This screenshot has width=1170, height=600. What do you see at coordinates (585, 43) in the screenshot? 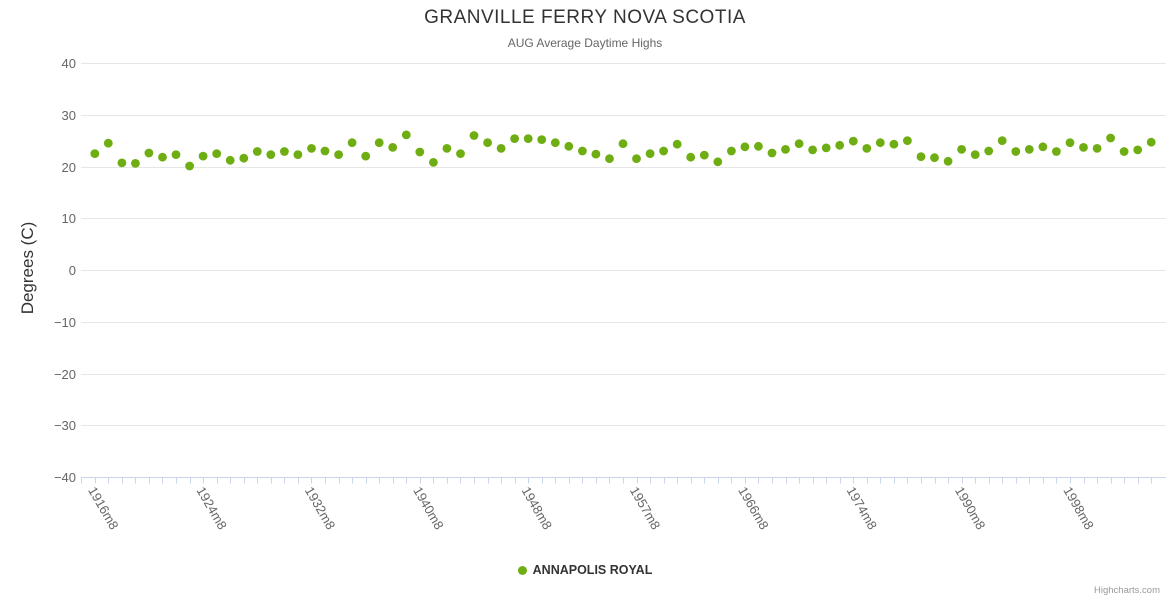
I see `chart-subtitle: AUG Average Daytime Highs` at bounding box center [585, 43].